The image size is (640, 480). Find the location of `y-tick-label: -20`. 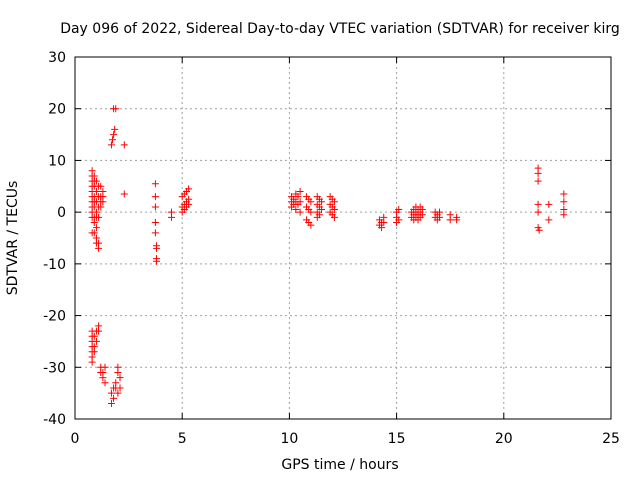

y-tick-label: -20 is located at coordinates (54, 317).